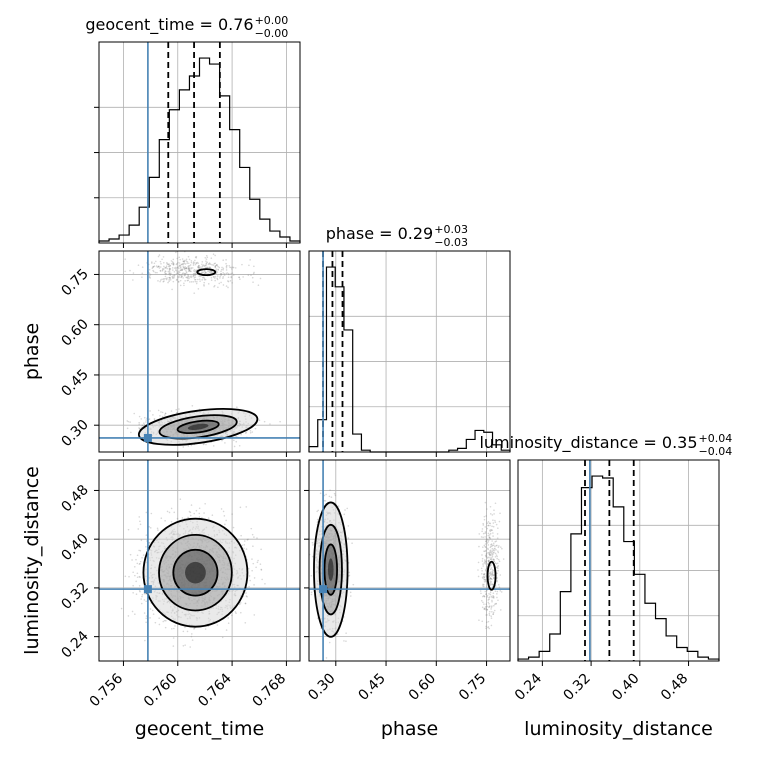  Describe the element at coordinates (379, 233) in the screenshot. I see `panel-title: phase = 0.29` at that location.